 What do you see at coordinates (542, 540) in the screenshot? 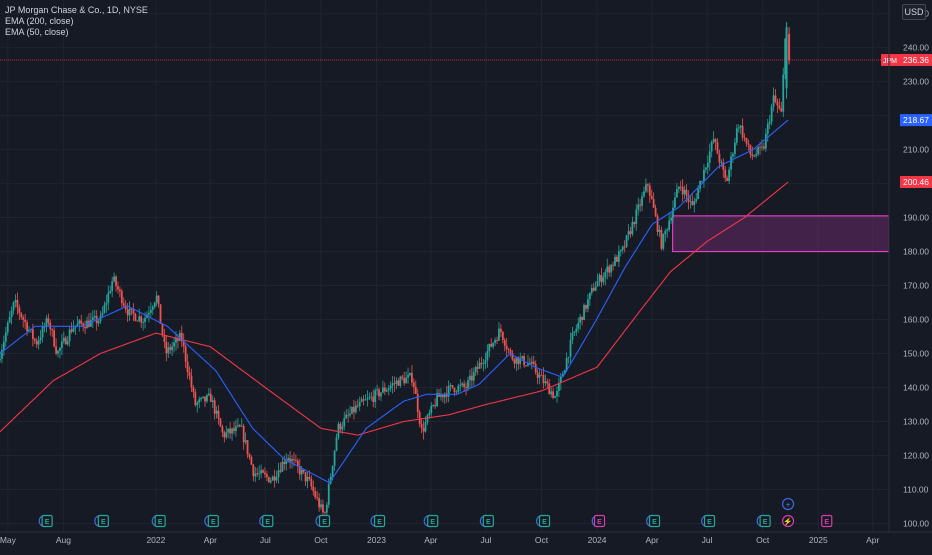
I see `x-tick-label: Oct` at bounding box center [542, 540].